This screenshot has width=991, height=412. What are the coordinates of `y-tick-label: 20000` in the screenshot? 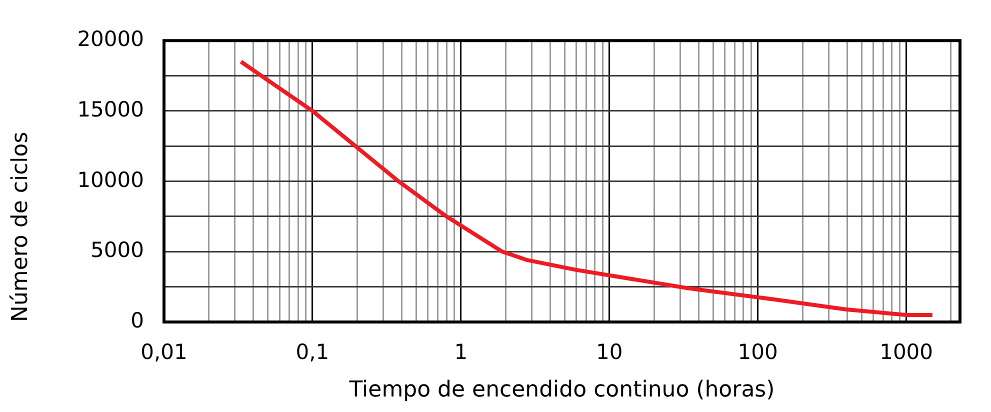 It's located at (110, 39).